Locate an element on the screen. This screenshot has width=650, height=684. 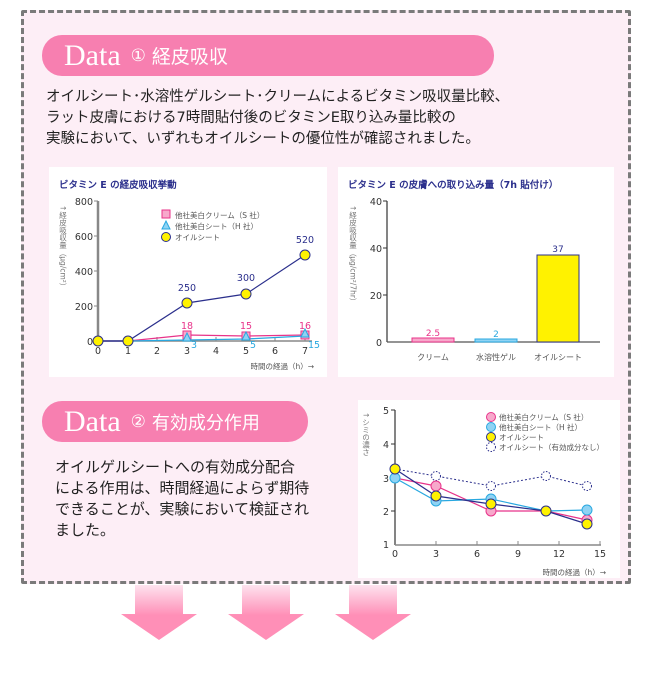
bar-value: 37 is located at coordinates (557, 250).